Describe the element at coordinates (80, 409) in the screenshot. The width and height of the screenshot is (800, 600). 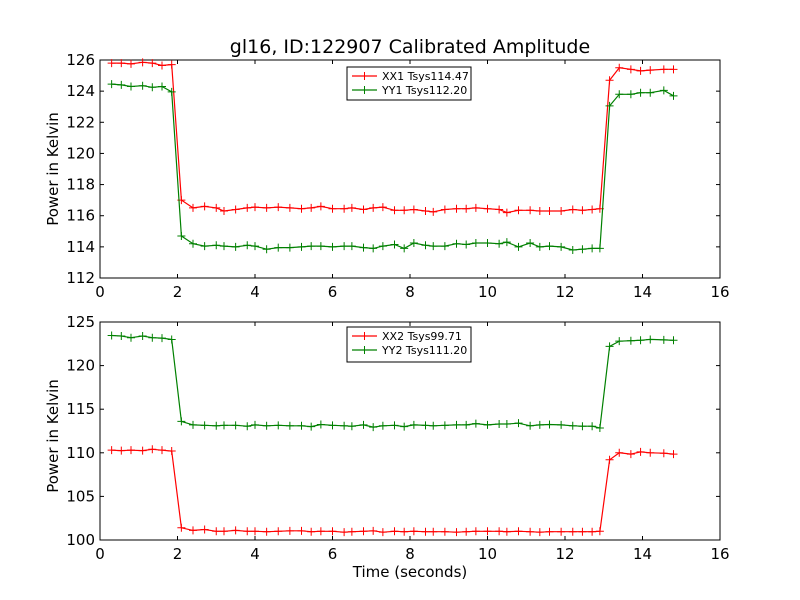
I see `y-tick-label: 115` at that location.